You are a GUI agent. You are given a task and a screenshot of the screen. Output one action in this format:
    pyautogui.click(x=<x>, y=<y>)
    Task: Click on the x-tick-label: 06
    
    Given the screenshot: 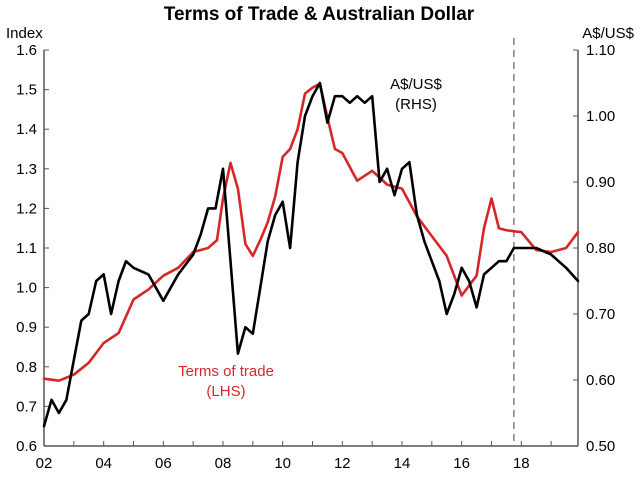 What is the action you would take?
    pyautogui.click(x=163, y=463)
    